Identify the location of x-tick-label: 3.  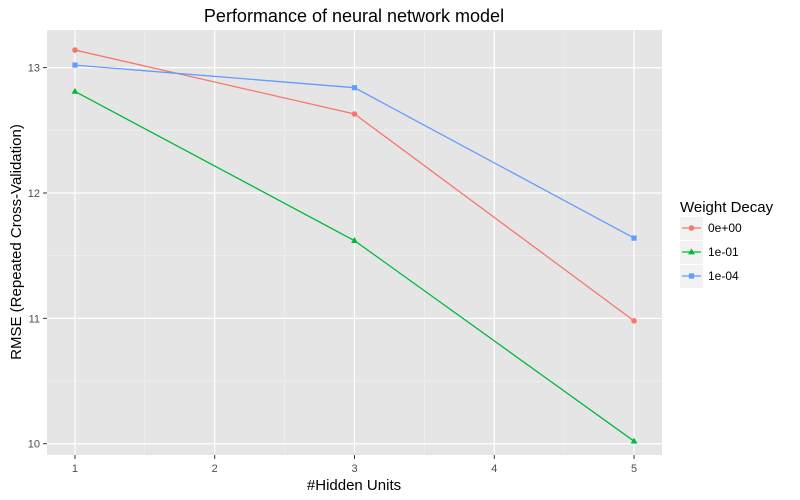
(354, 469).